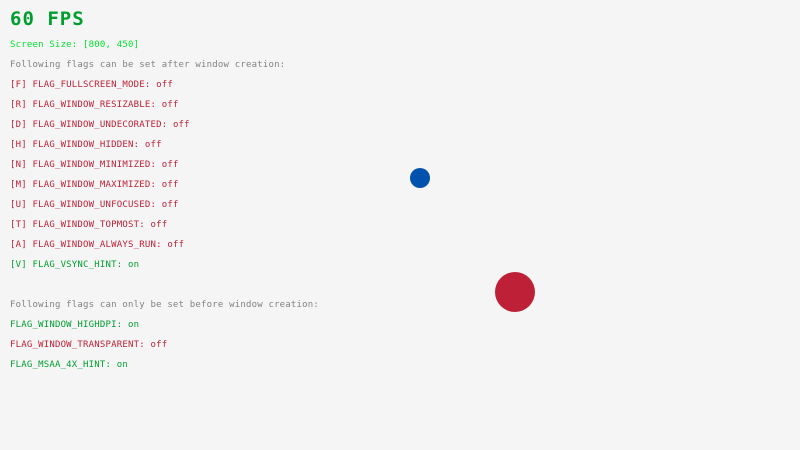  I want to click on flag-row: FLAG_WINDOW_TRANSPARENT: off, so click(88, 345).